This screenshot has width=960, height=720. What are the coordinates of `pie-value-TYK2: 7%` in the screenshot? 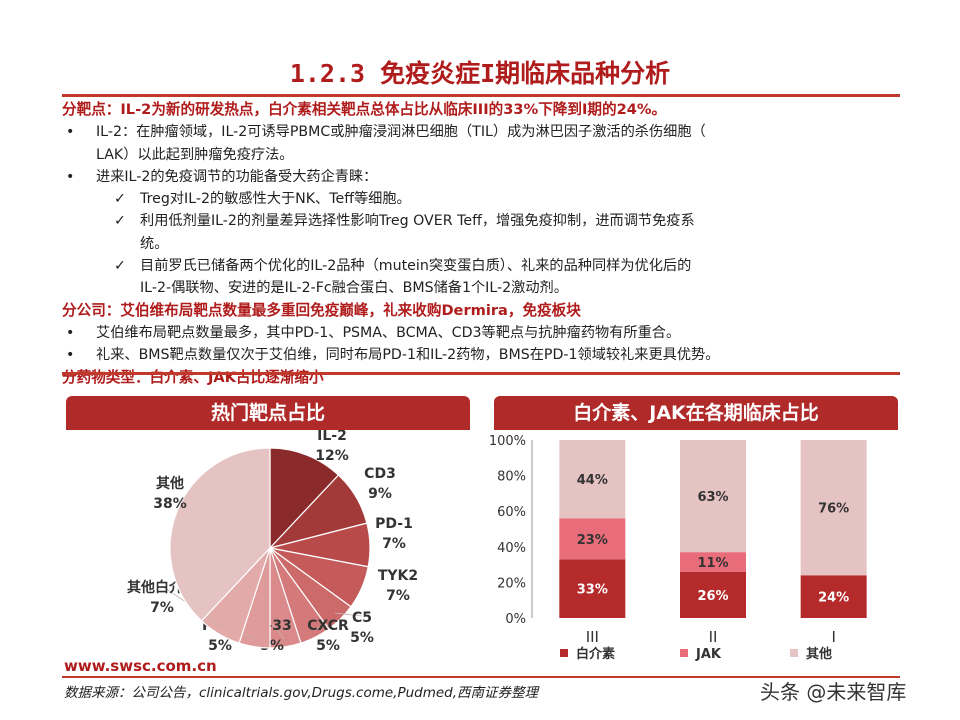 It's located at (398, 596).